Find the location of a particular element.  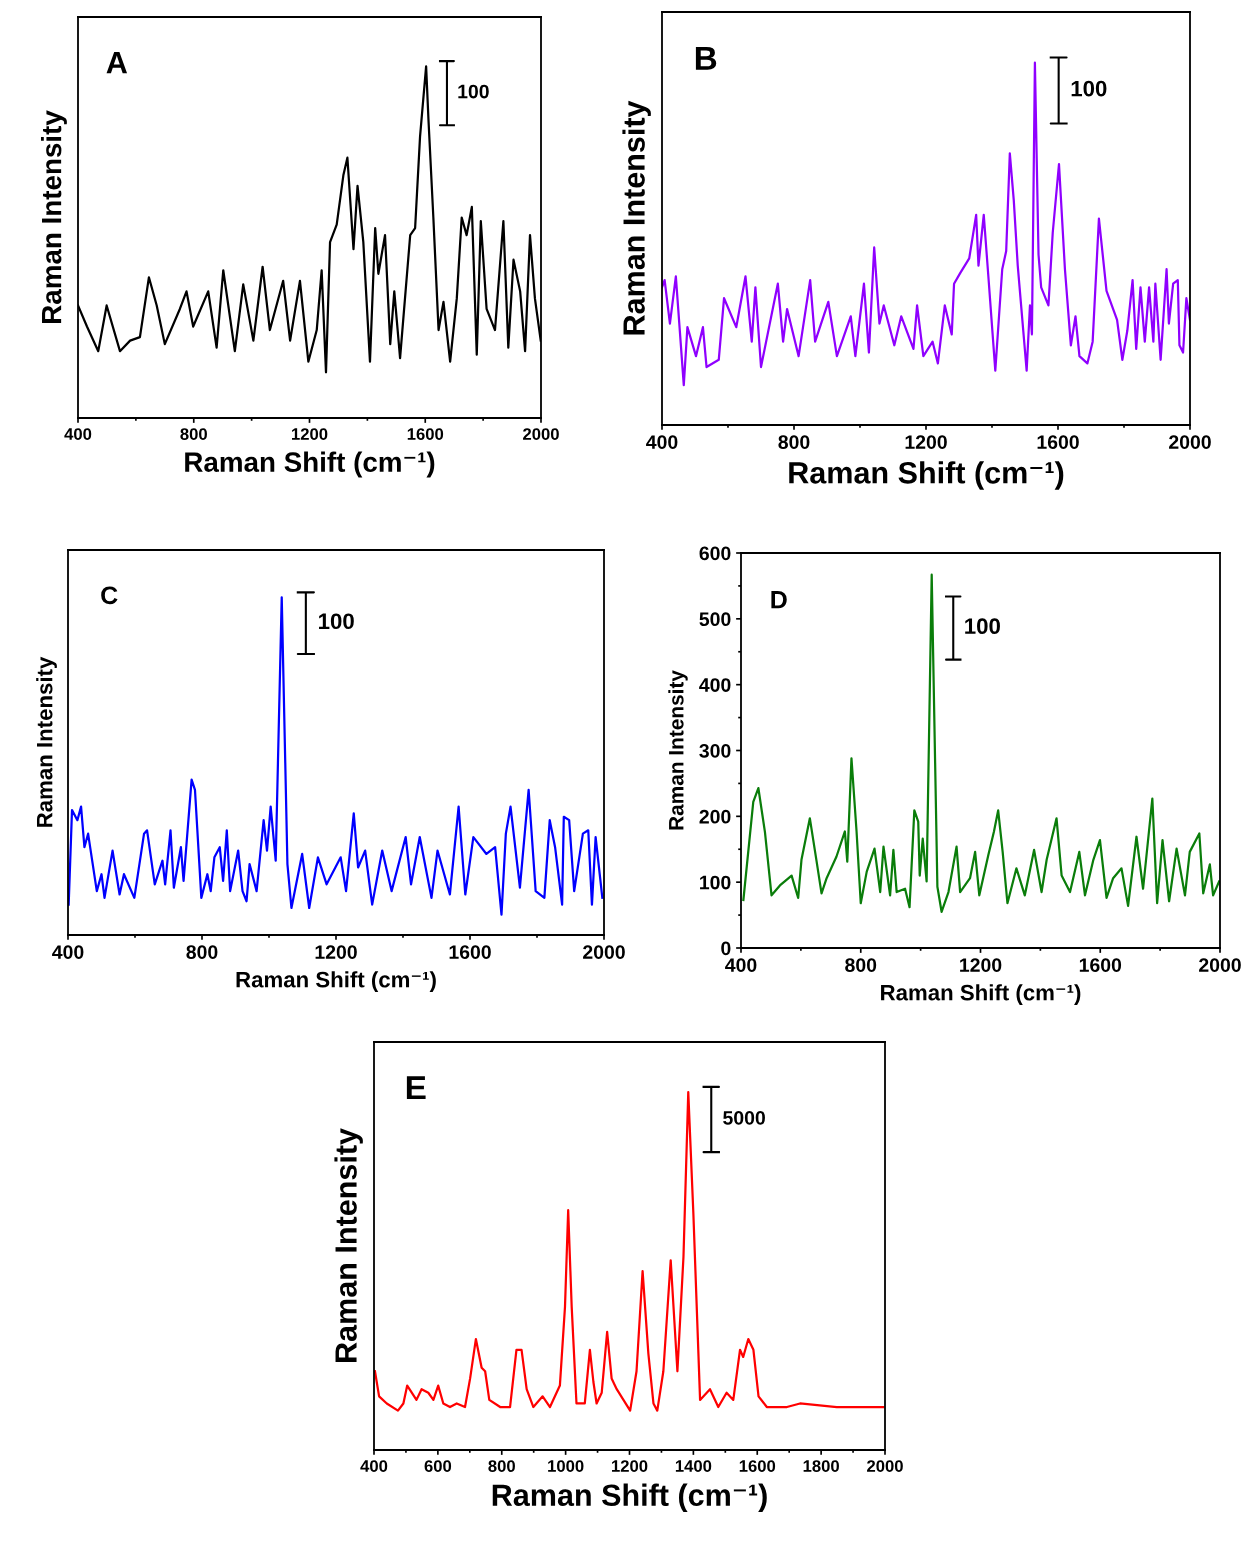

y-tick-label: 200 is located at coordinates (715, 816).